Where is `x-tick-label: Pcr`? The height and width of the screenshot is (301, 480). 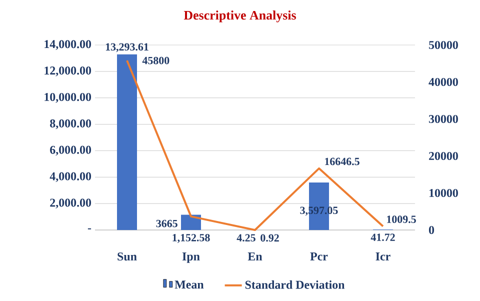
x-tick-label: Pcr is located at coordinates (319, 256).